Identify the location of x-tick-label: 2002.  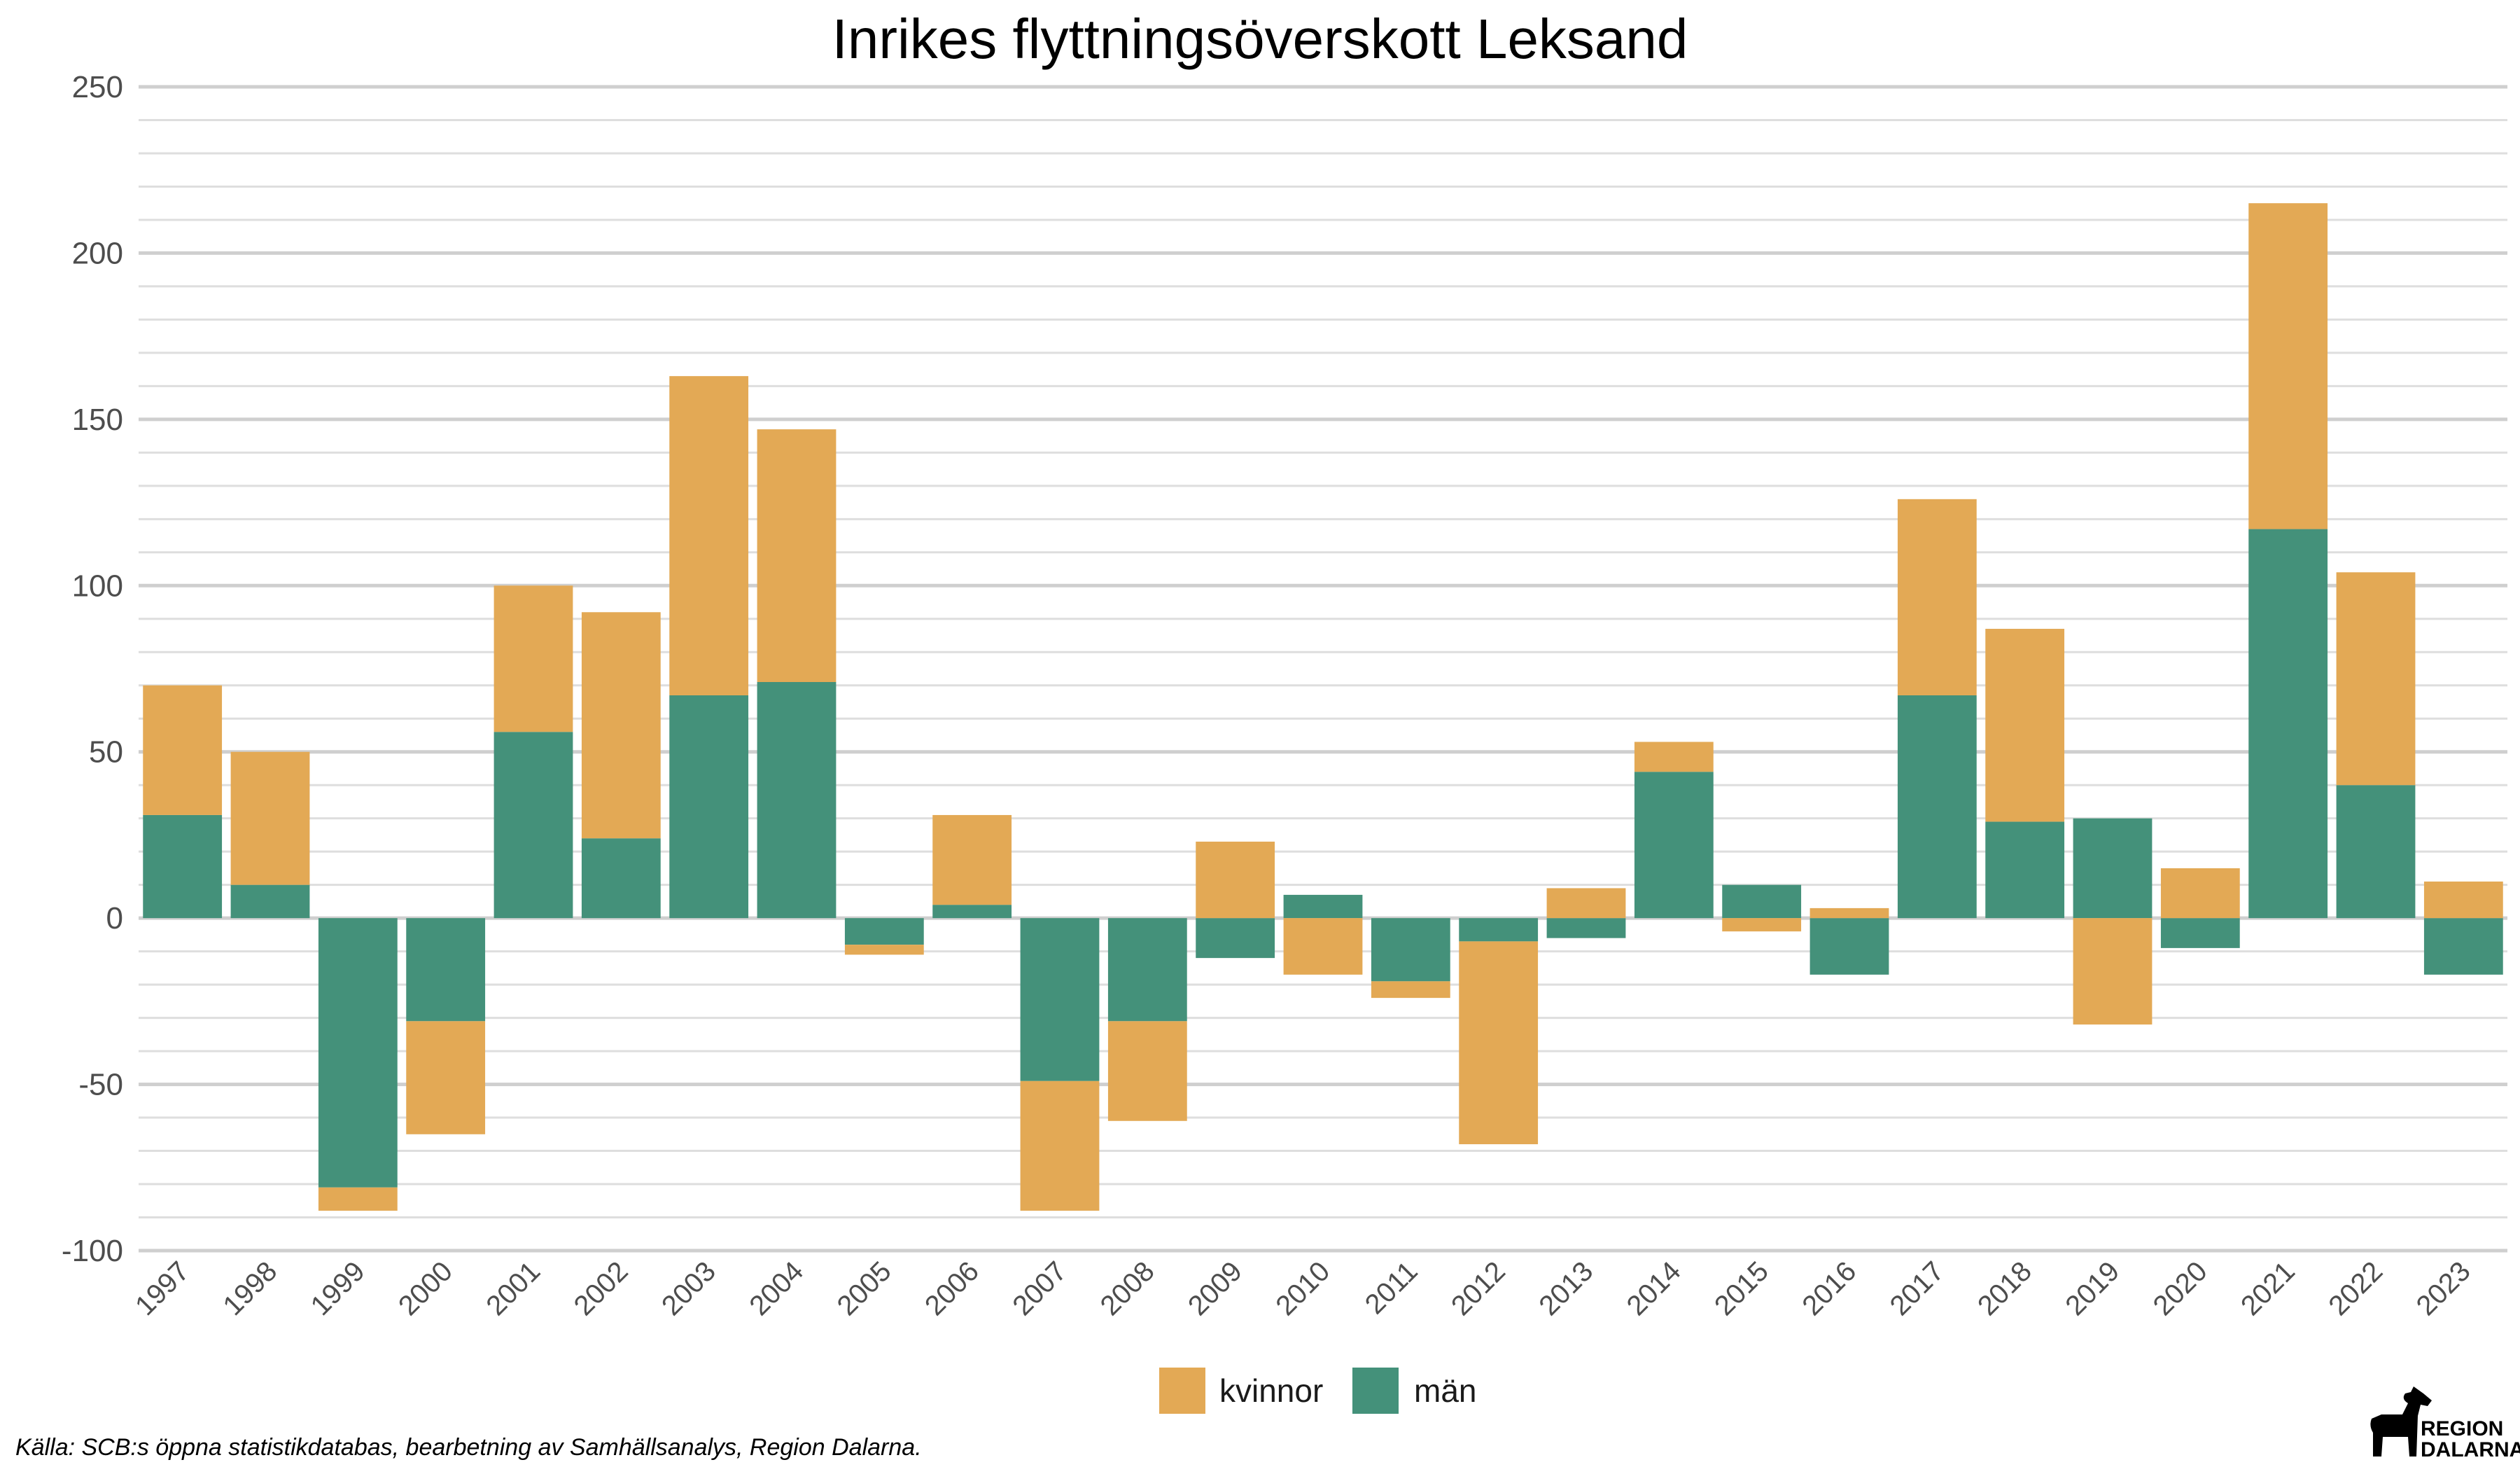
(601, 1289).